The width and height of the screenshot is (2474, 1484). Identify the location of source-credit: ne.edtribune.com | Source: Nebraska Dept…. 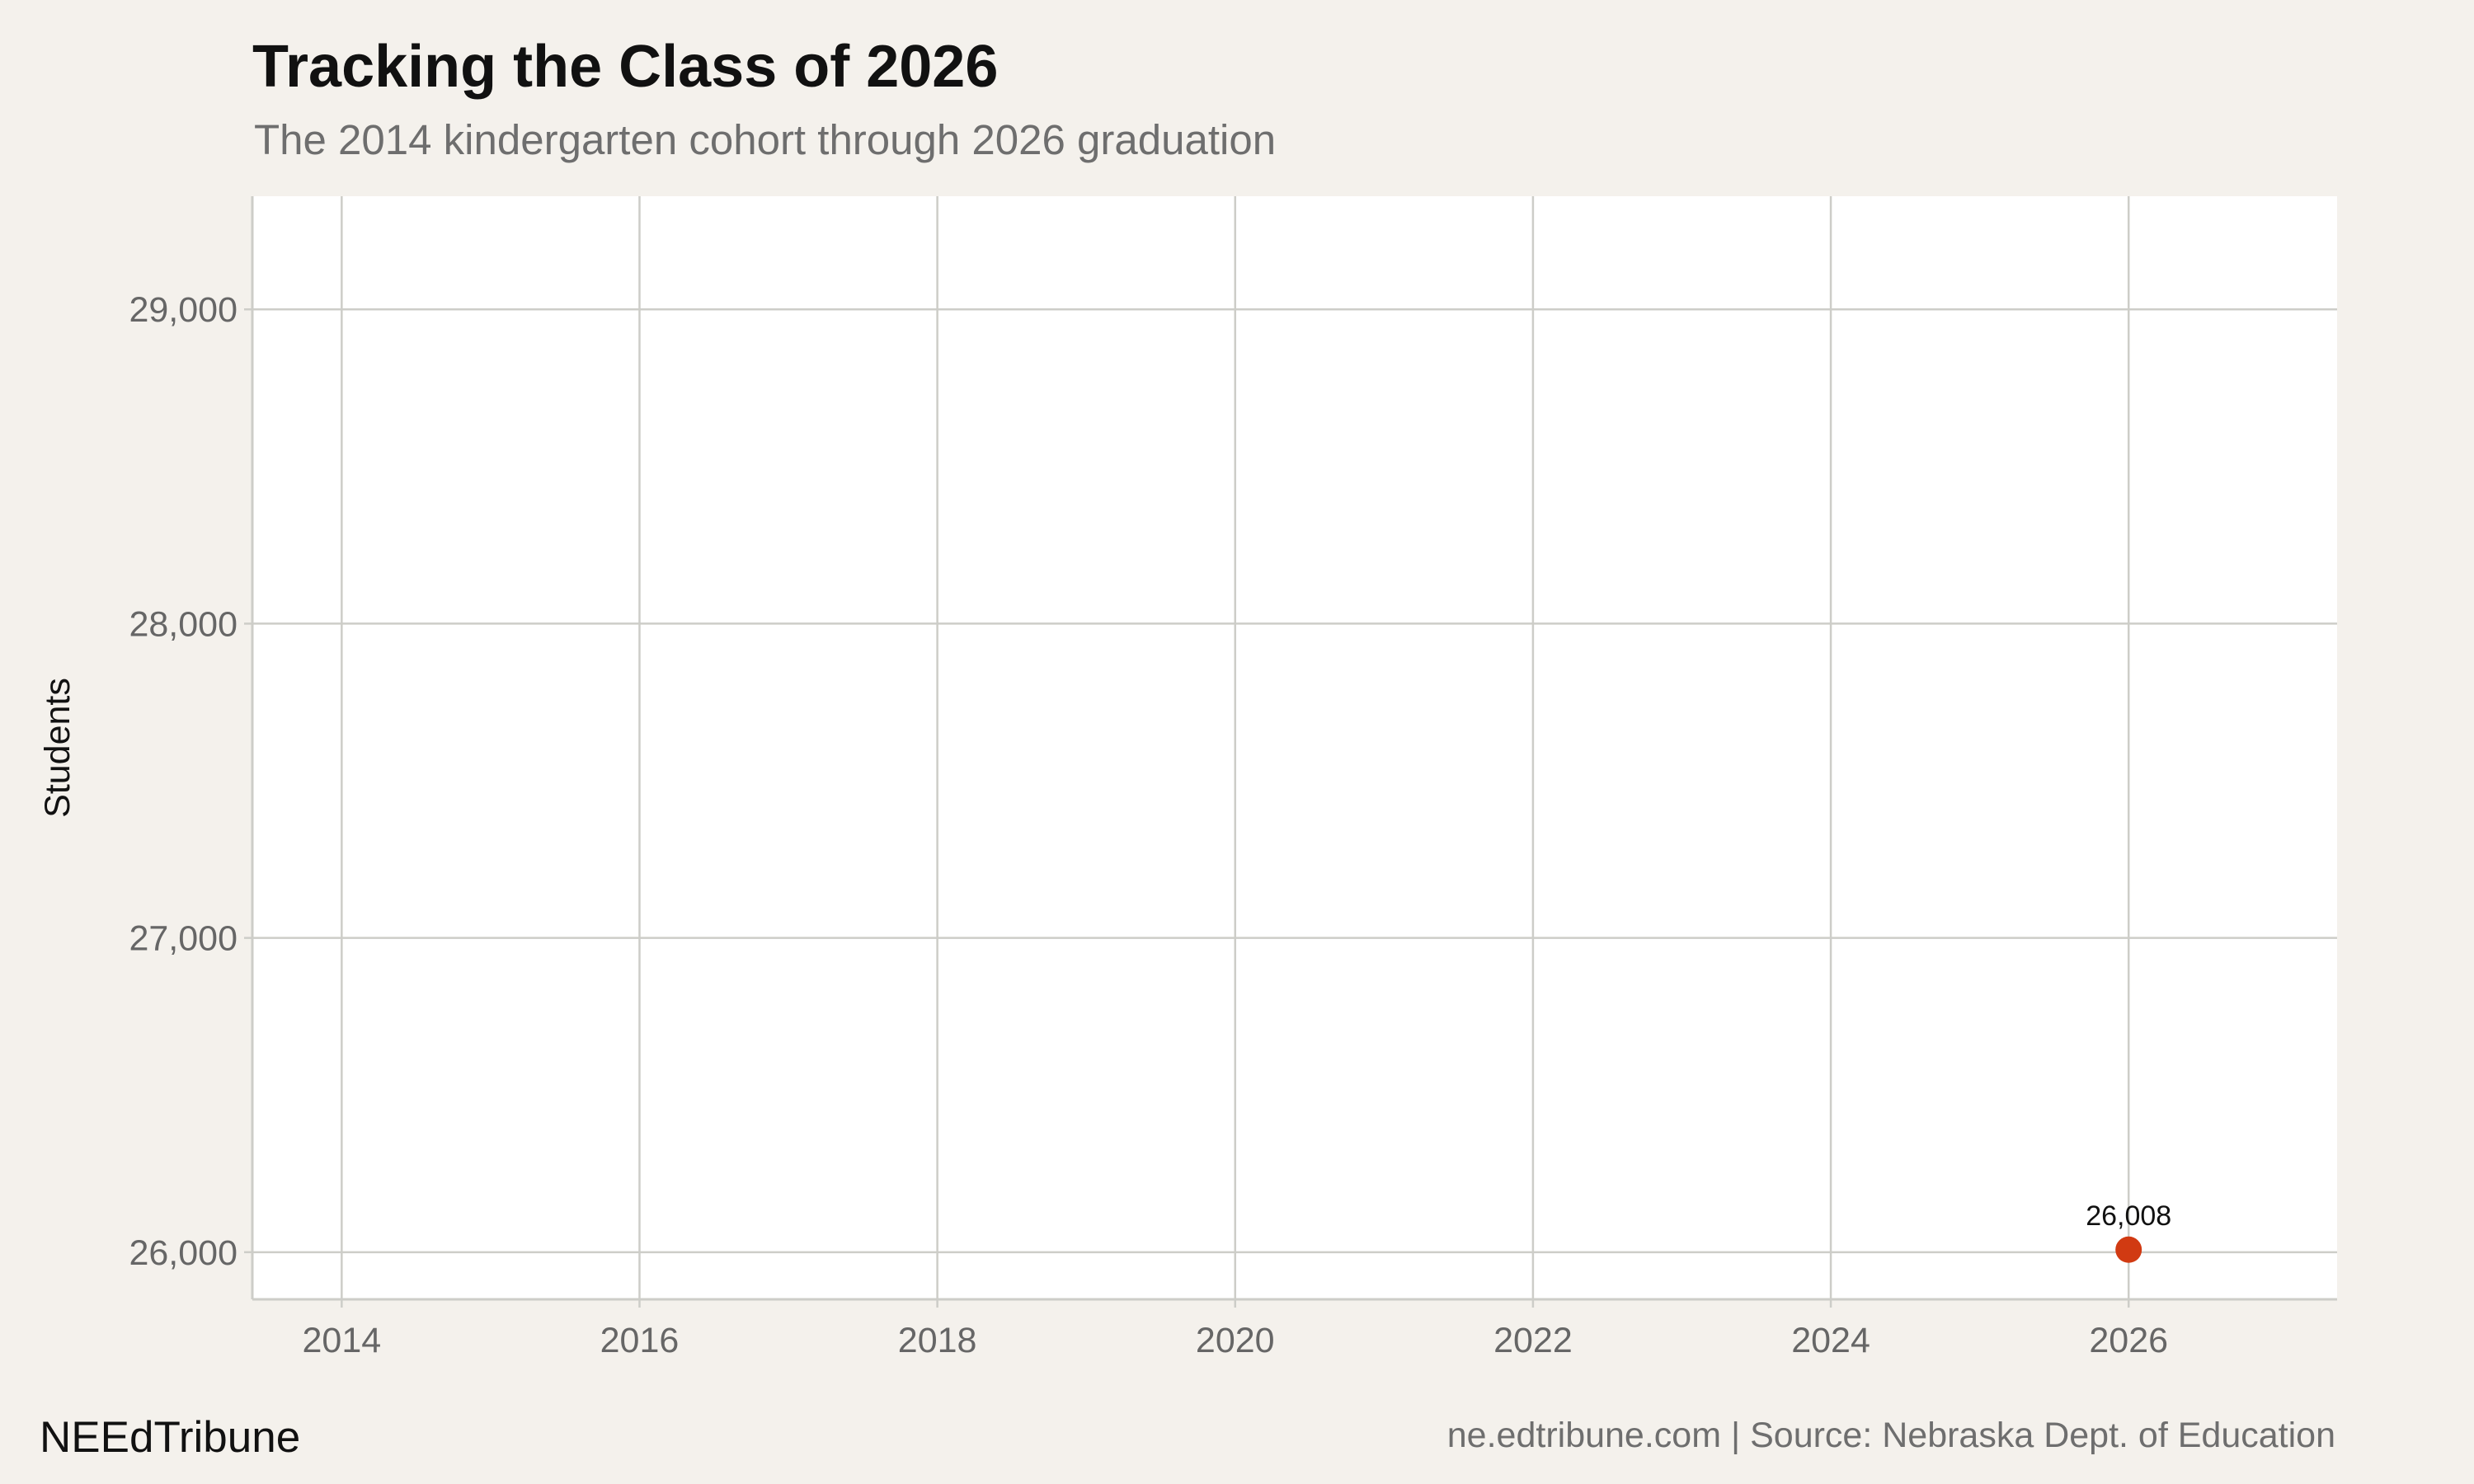
(1890, 1435).